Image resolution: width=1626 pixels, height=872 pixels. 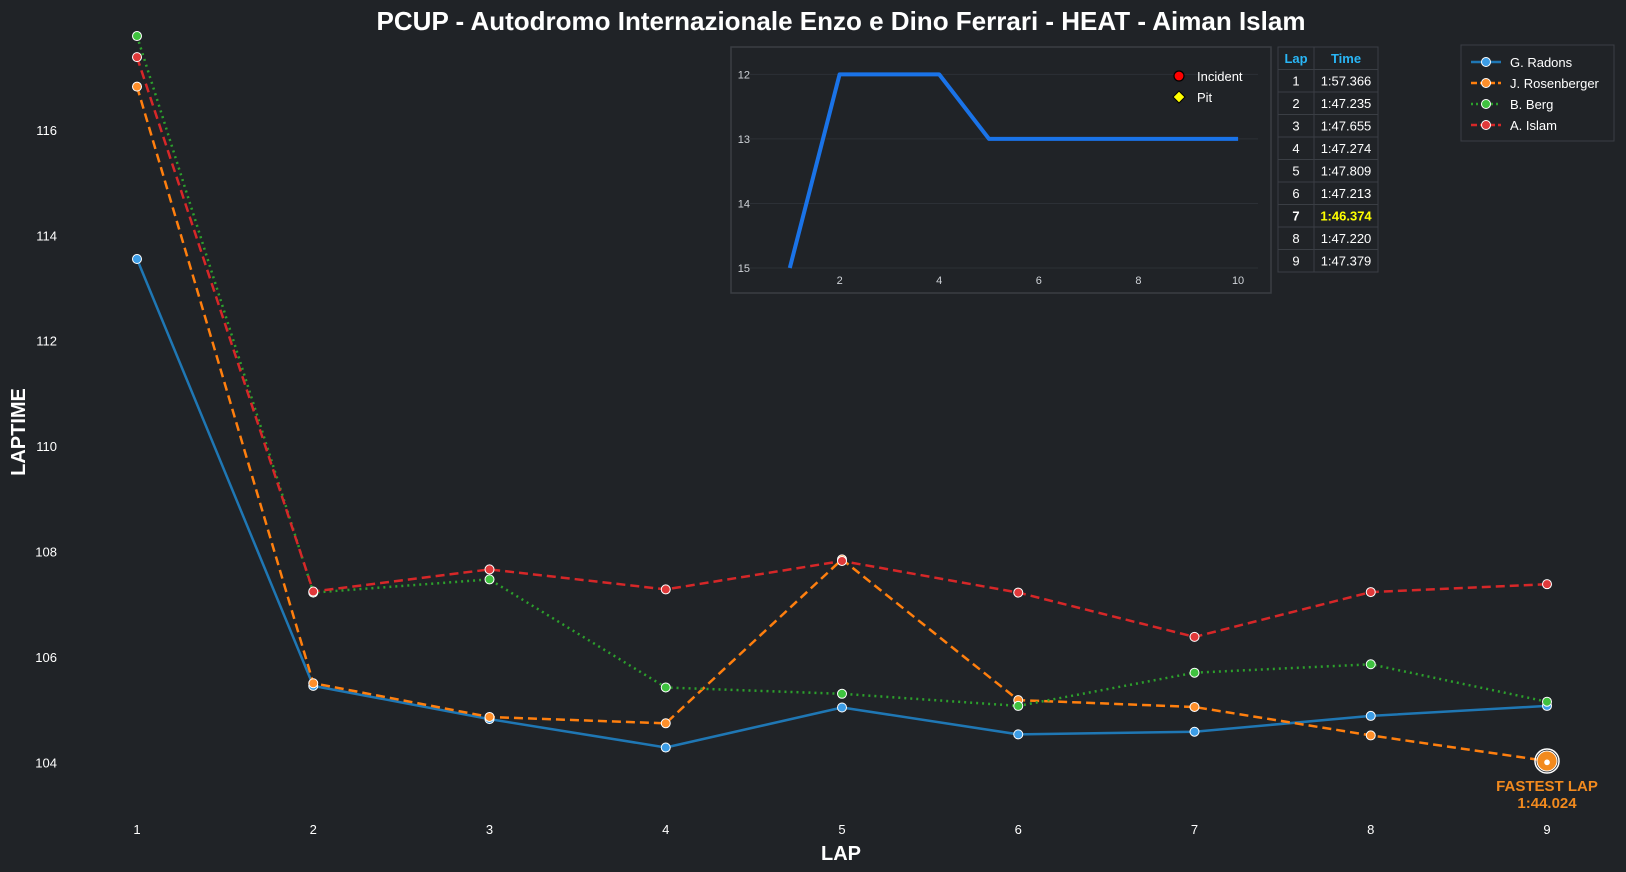 What do you see at coordinates (1546, 829) in the screenshot?
I see `x-tick-label: 9` at bounding box center [1546, 829].